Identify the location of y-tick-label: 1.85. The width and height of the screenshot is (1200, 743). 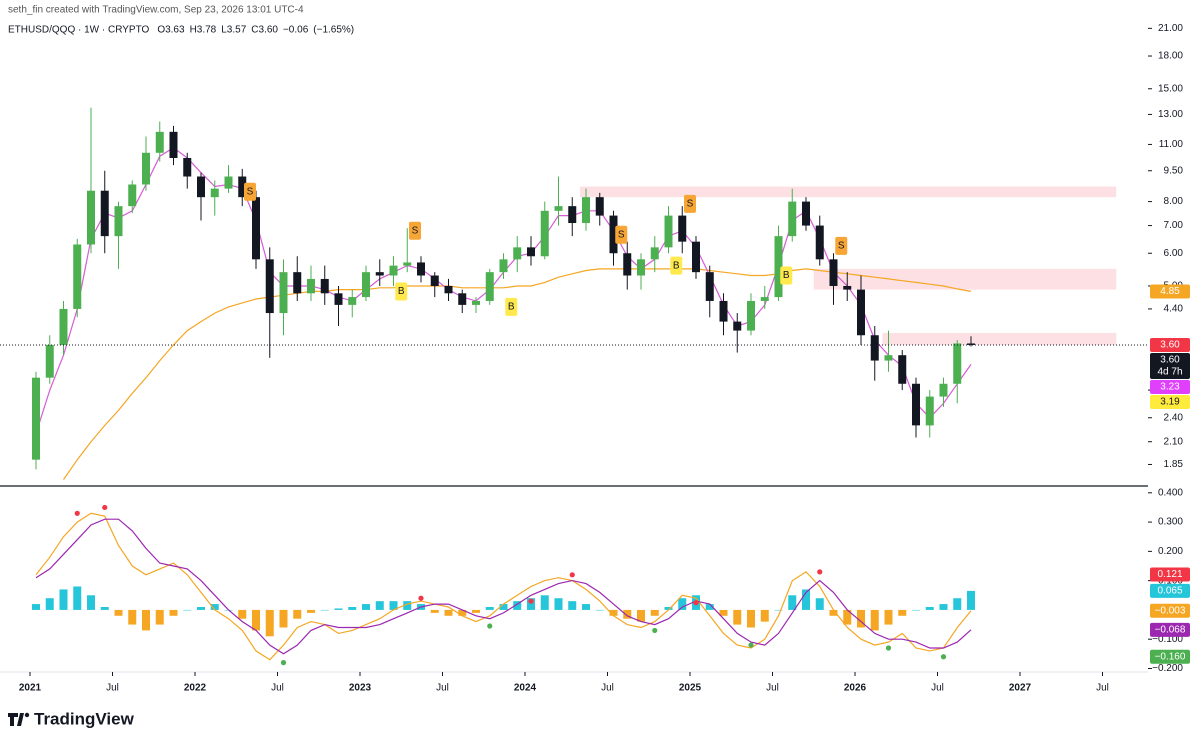
(1174, 464).